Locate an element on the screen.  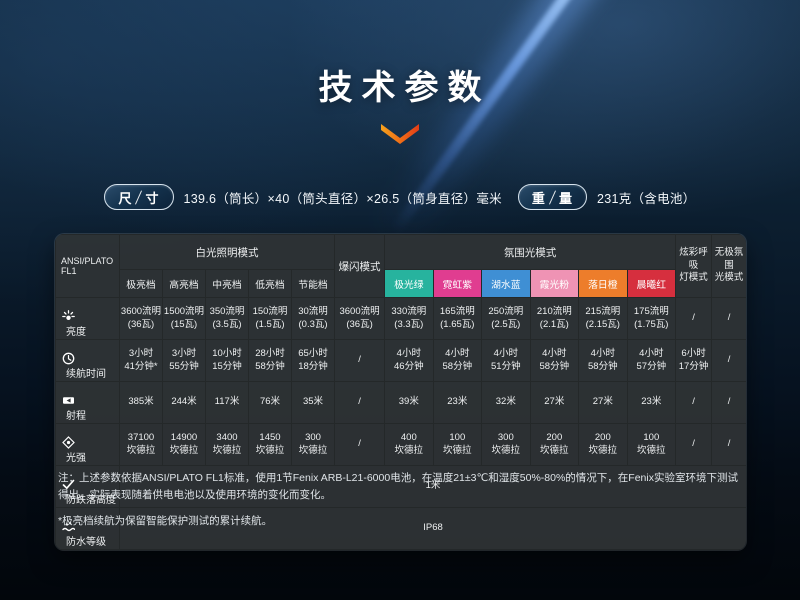
value-cell: 1500流明 (15瓦) is located at coordinates (184, 318).